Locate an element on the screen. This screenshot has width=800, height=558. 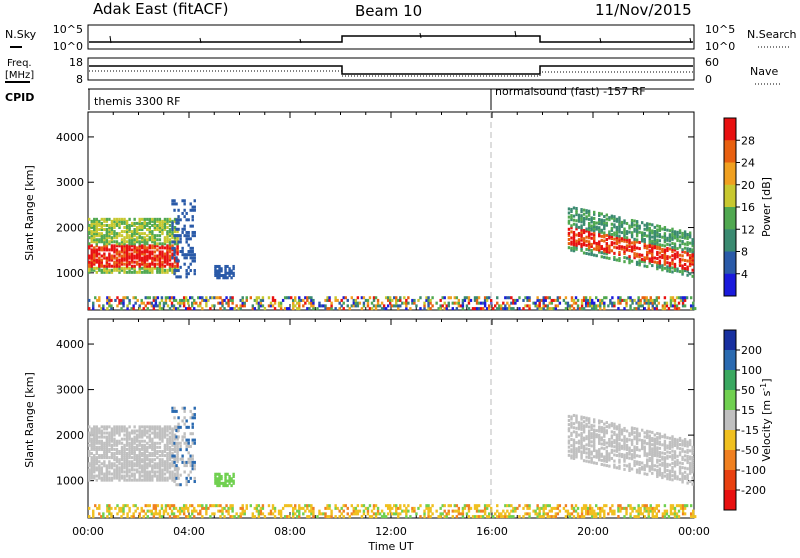
velocity-ylabel: Slant Range [km] is located at coordinates (29, 420).